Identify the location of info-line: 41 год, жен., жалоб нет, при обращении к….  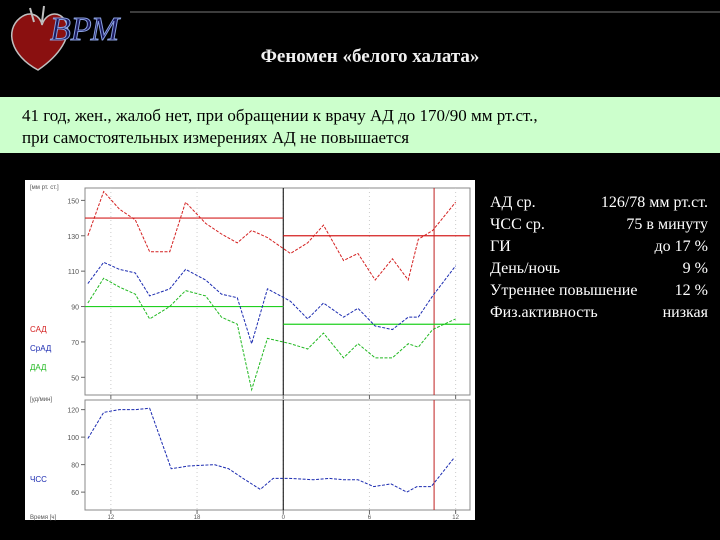
(280, 115).